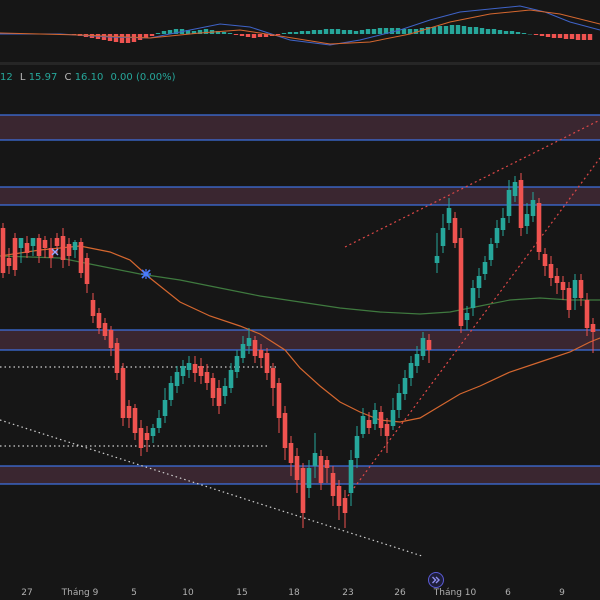  I want to click on double-chevron-right-icon, so click(436, 580).